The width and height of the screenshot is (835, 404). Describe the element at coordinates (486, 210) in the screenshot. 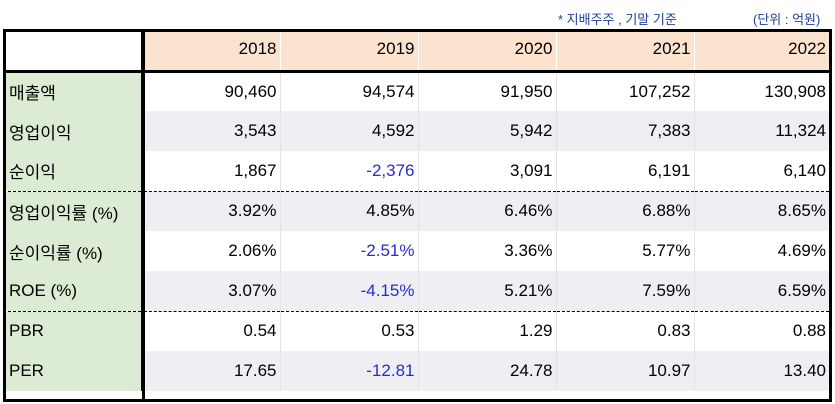

I see `value-cell: 6.46%` at that location.